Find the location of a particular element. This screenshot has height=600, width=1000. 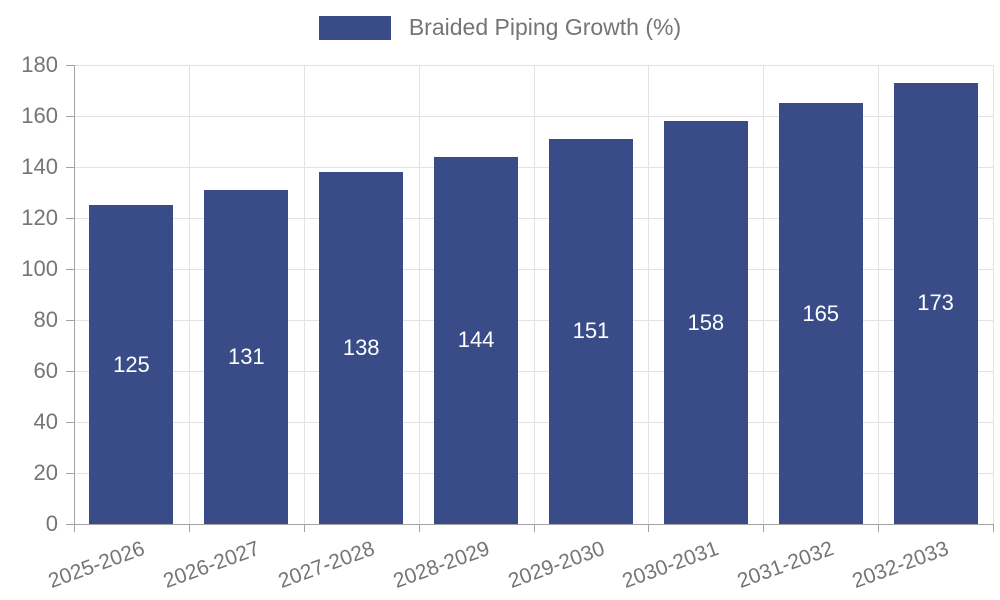

y-axis-line is located at coordinates (74, 298).